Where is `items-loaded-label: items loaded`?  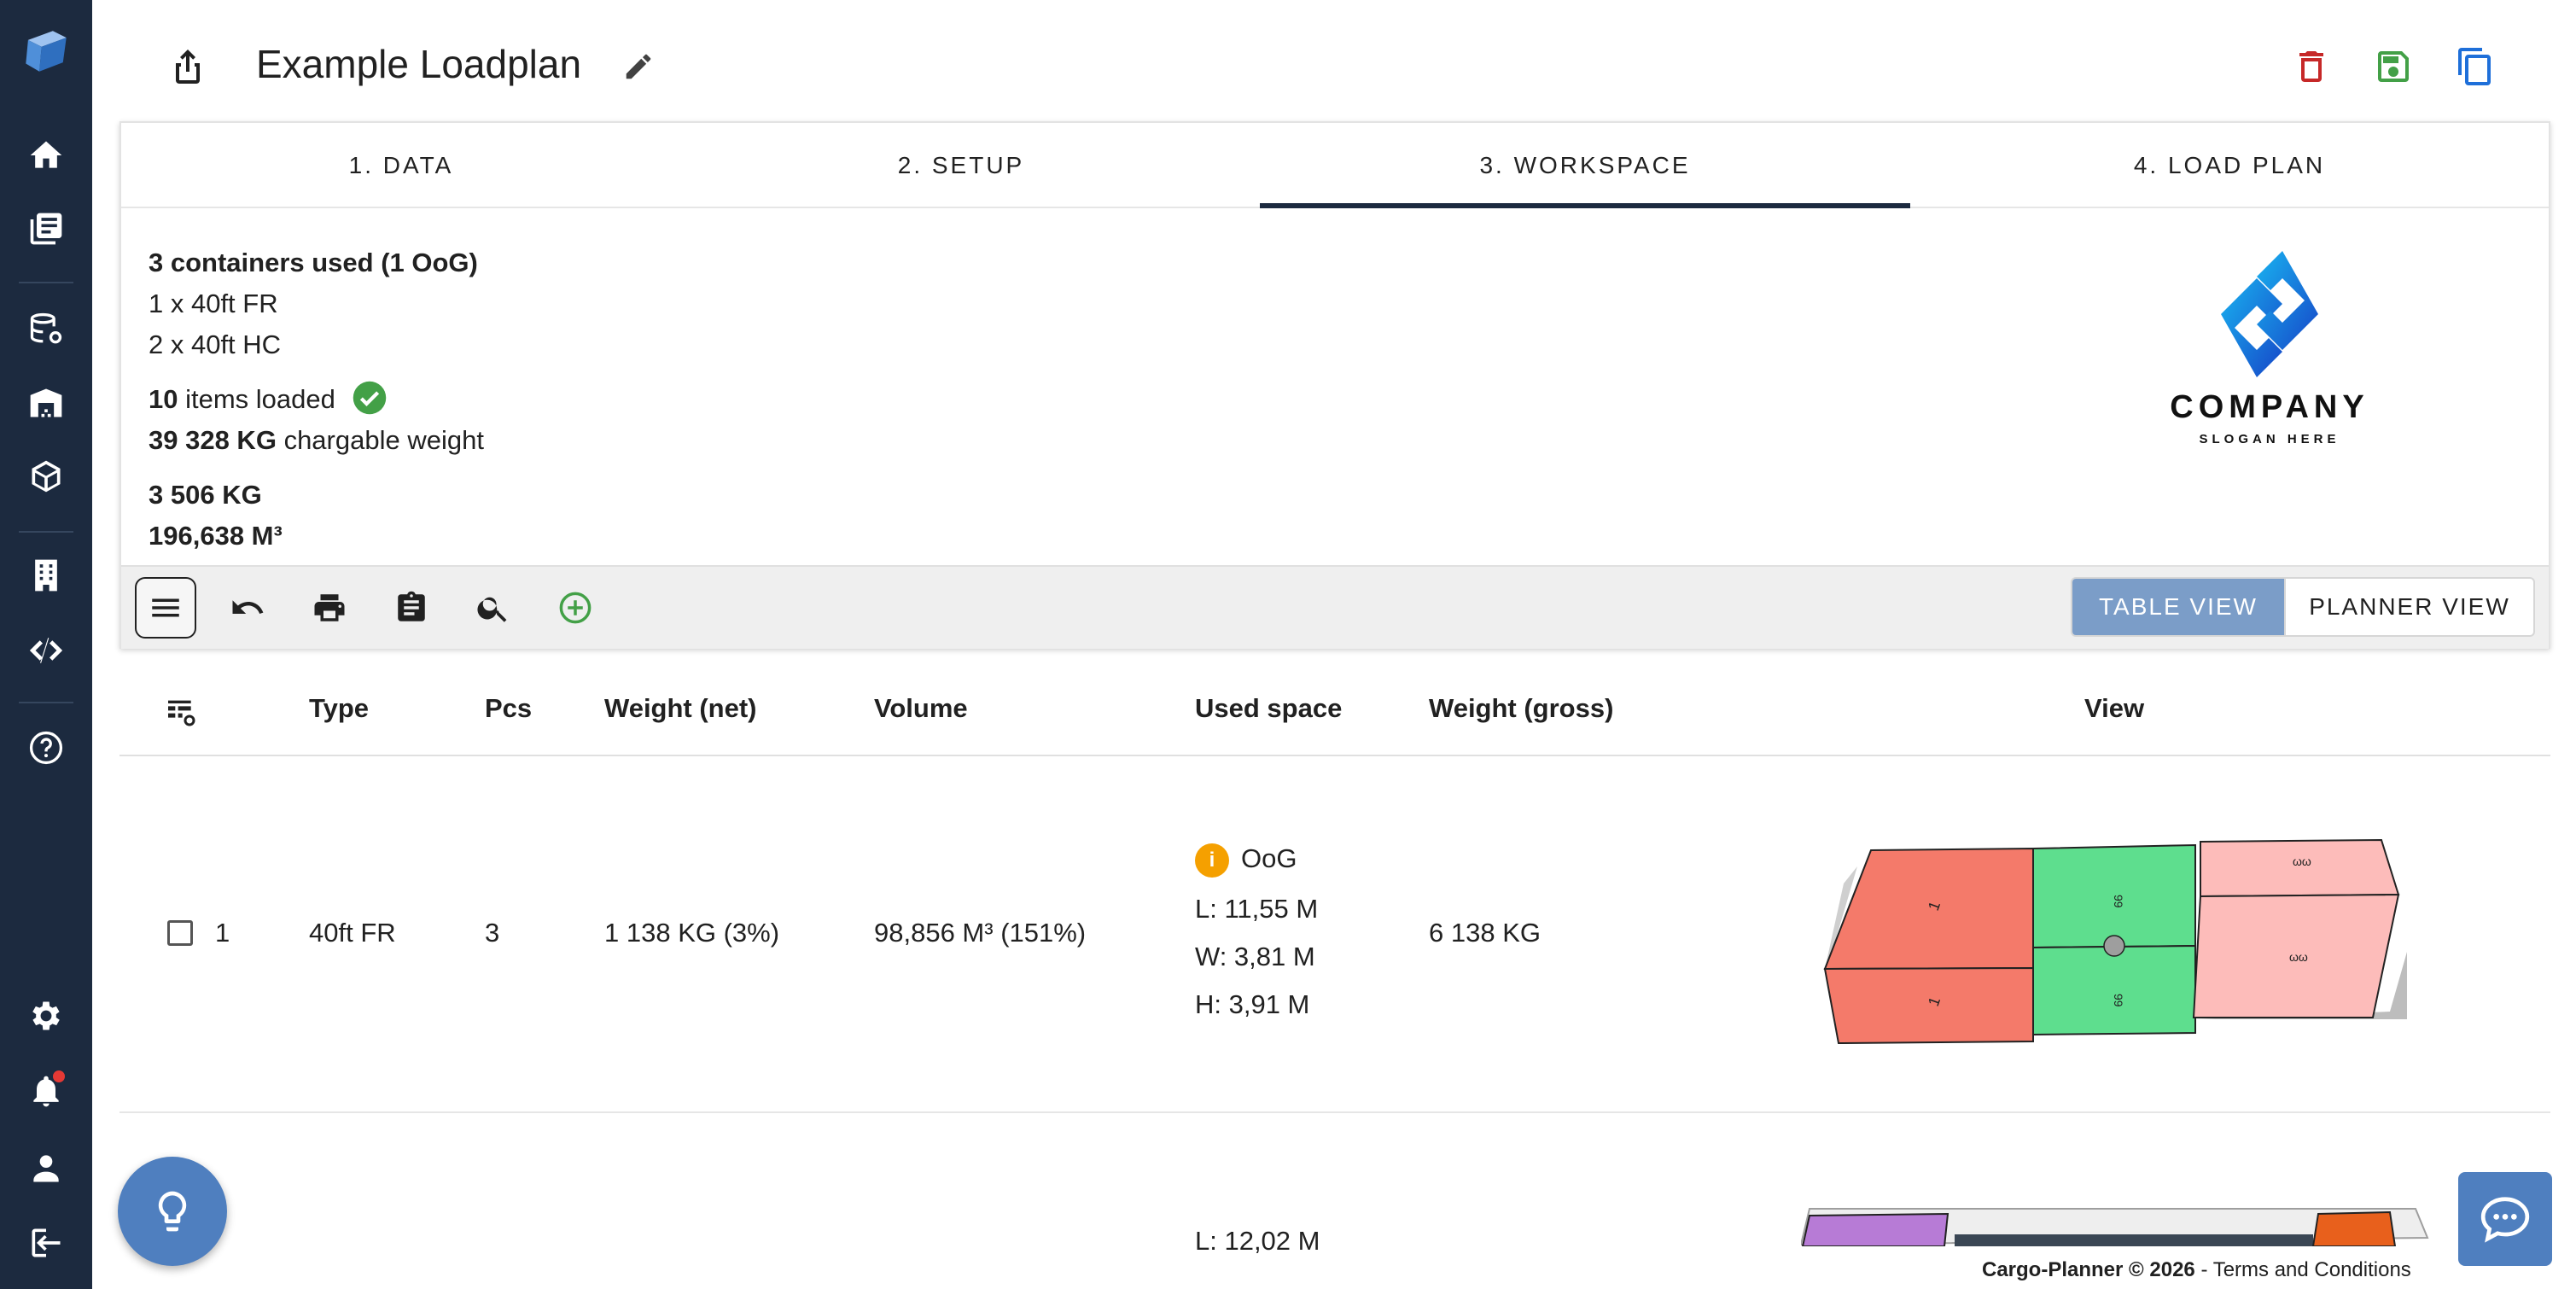 items-loaded-label: items loaded is located at coordinates (260, 399).